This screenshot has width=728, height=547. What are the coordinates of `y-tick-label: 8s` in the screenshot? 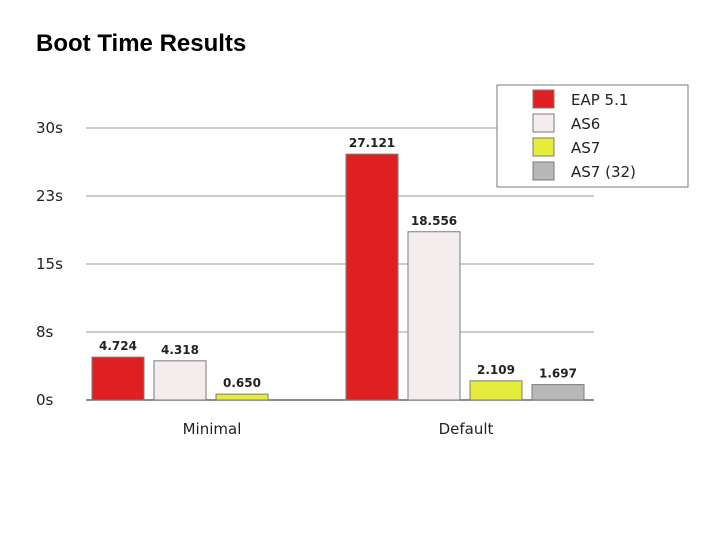 It's located at (45, 332).